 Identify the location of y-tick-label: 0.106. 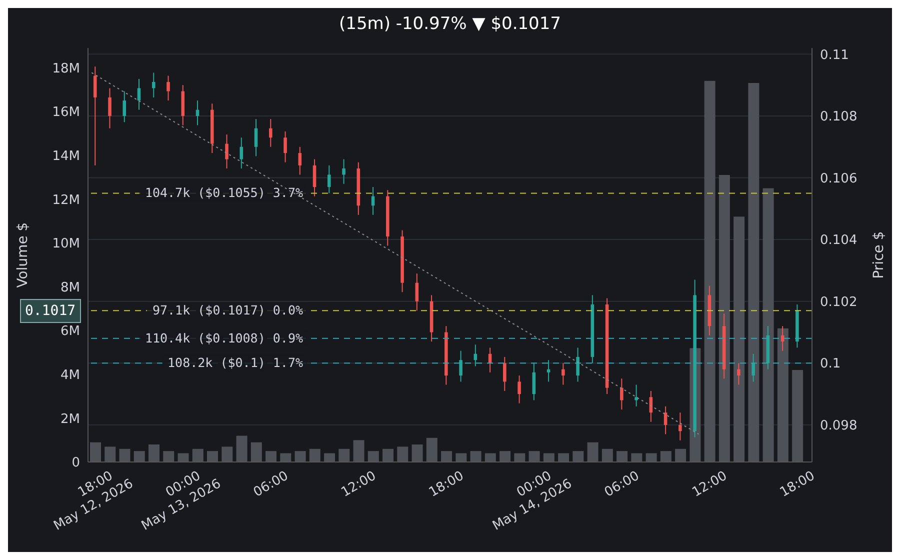
(839, 178).